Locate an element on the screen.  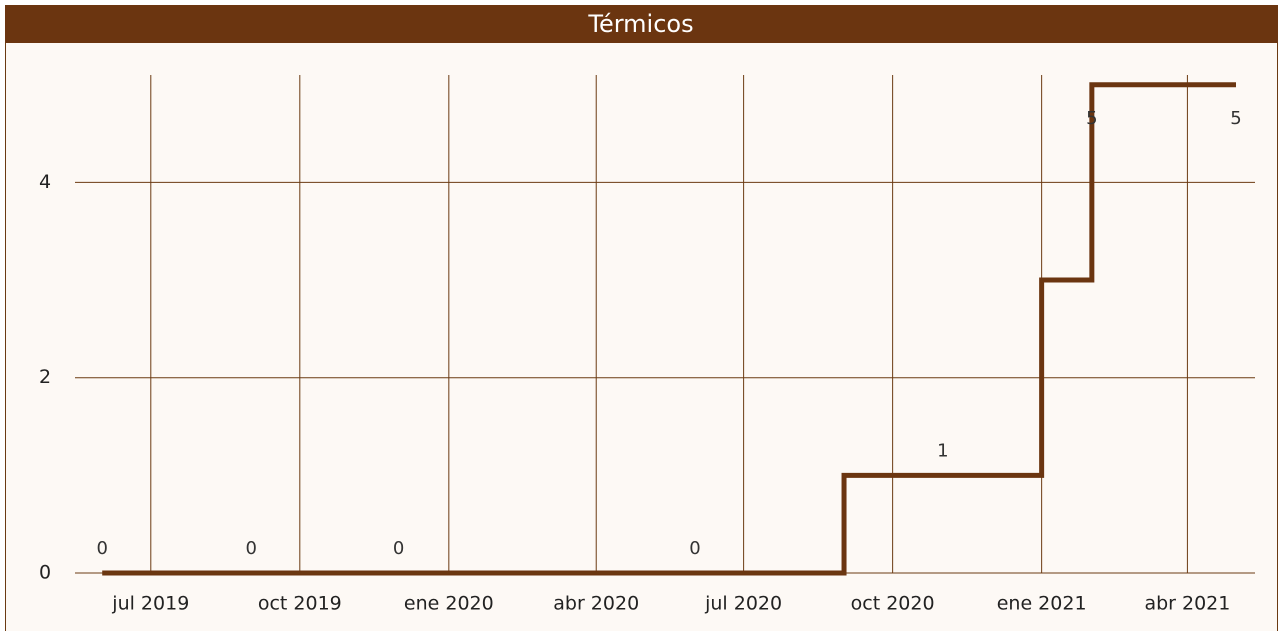
x-tick-label: abr 2021 is located at coordinates (1187, 604).